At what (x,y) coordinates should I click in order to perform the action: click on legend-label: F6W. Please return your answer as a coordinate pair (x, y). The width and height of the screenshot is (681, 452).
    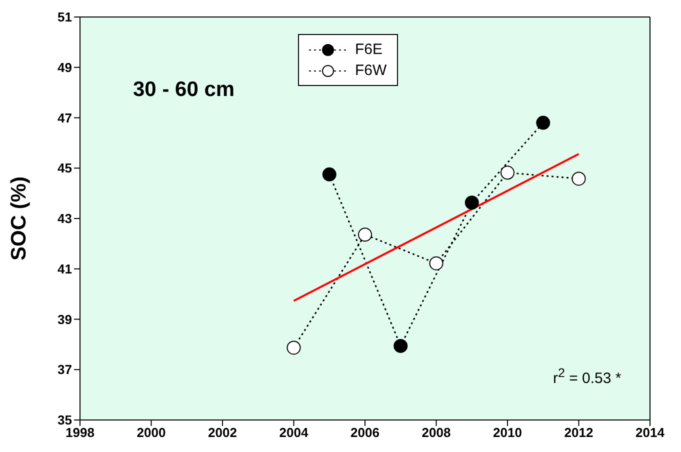
    Looking at the image, I should click on (371, 70).